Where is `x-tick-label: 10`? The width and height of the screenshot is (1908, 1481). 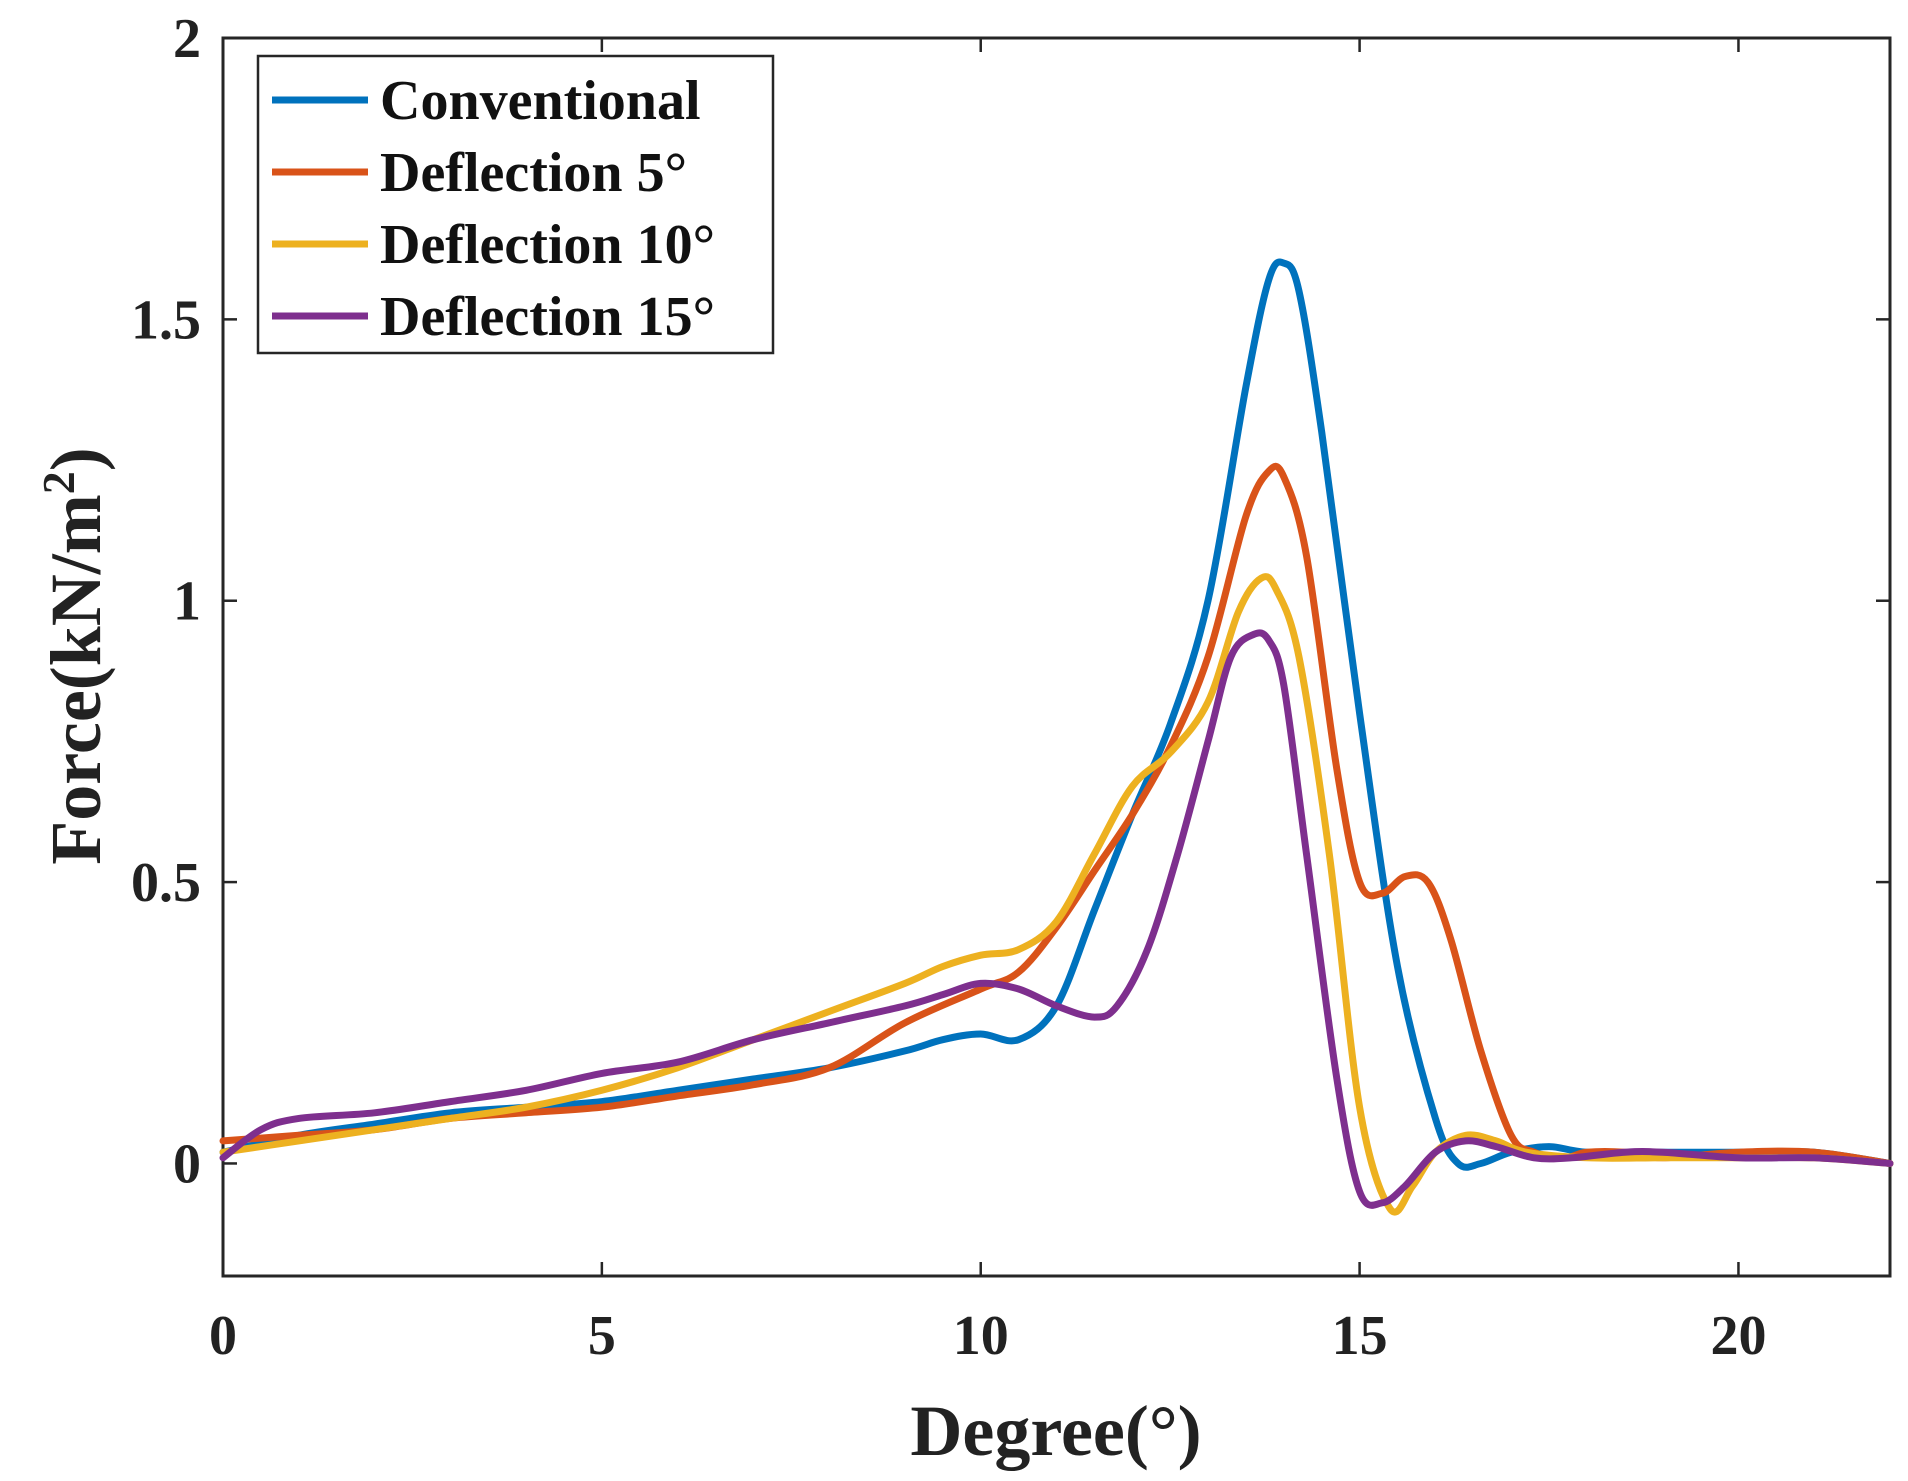
x-tick-label: 10 is located at coordinates (981, 1336).